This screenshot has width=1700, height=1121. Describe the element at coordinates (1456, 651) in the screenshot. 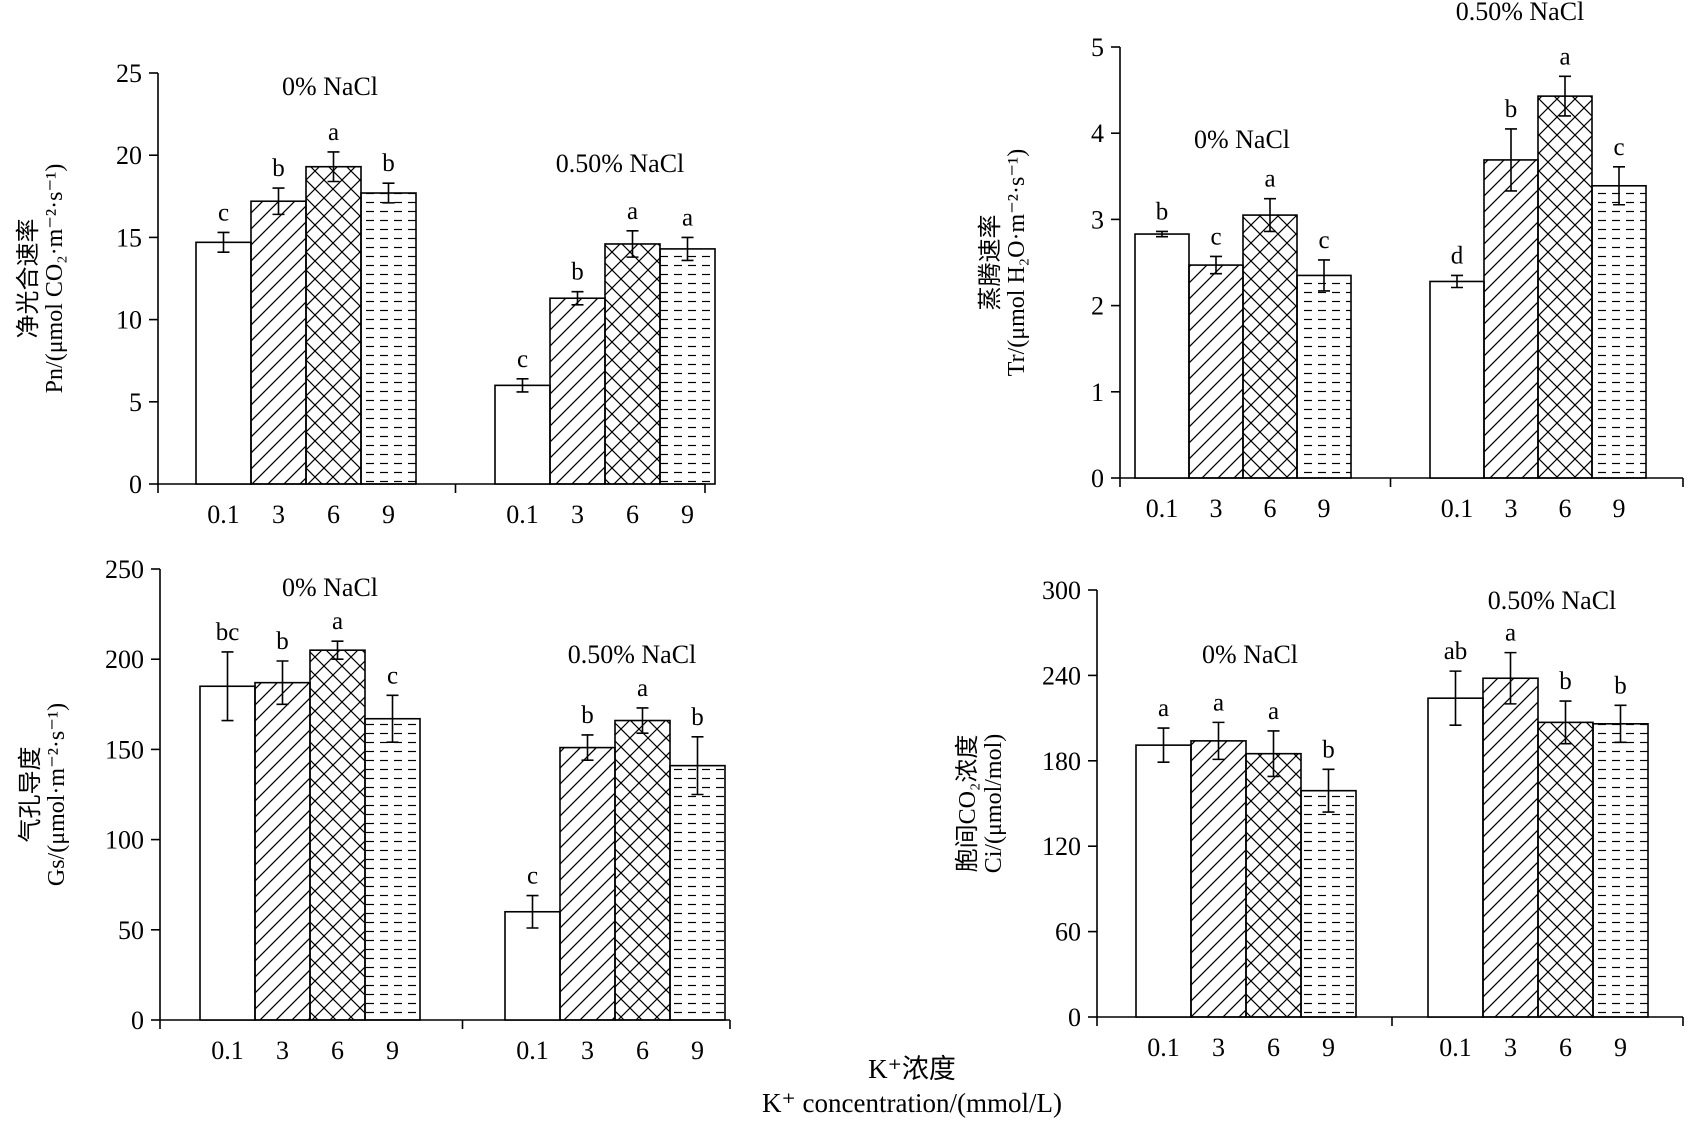

I see `significance-label: ab` at that location.